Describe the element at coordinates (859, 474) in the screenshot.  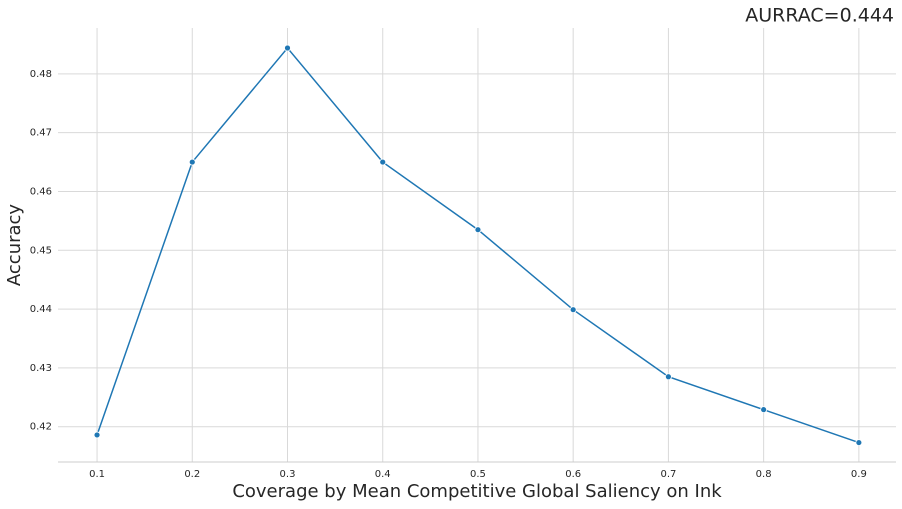
I see `x-tick-label: 0.9` at that location.